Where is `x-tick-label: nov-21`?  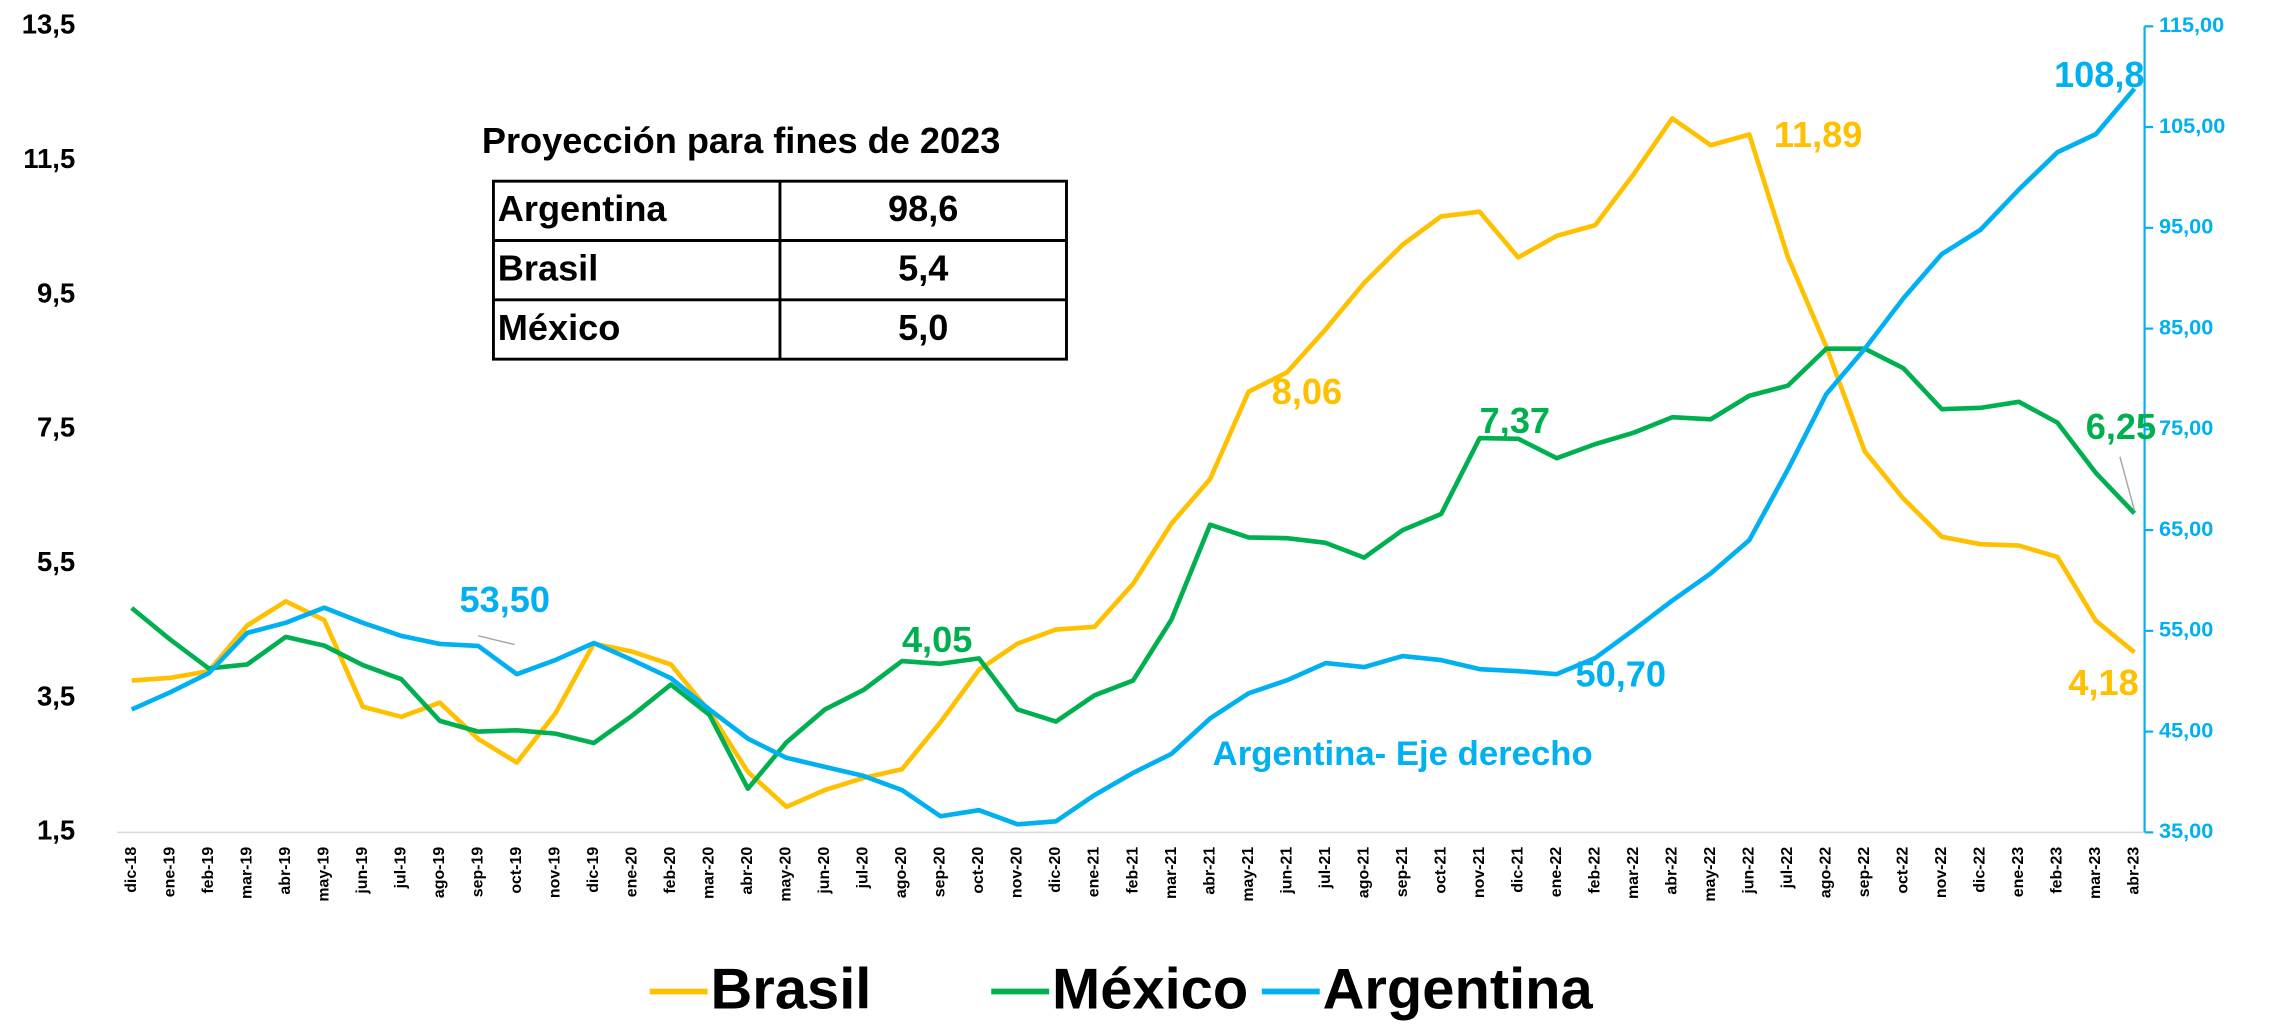 x-tick-label: nov-21 is located at coordinates (1479, 872).